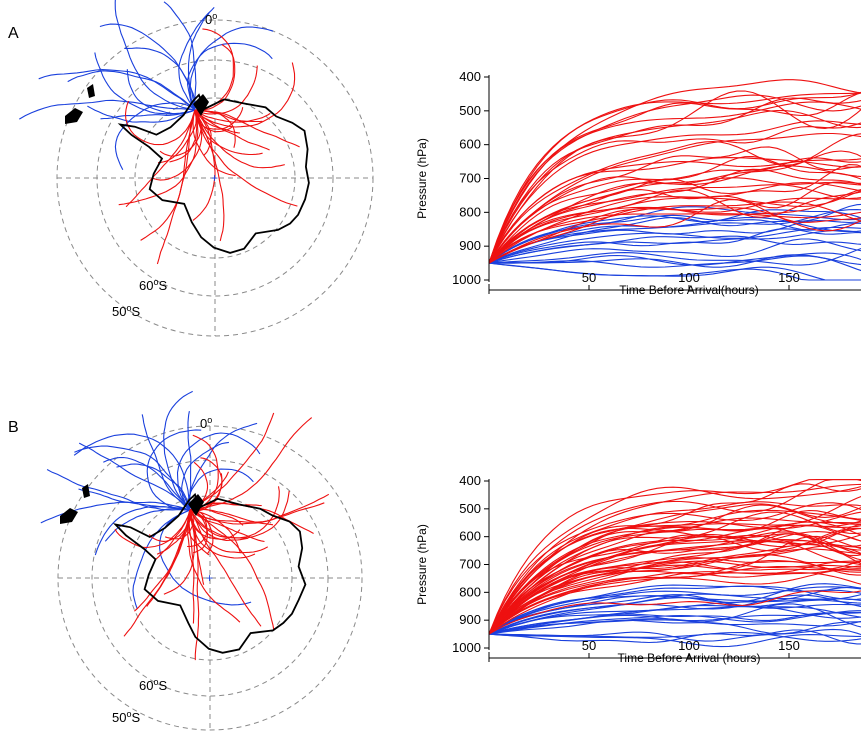 The height and width of the screenshot is (731, 861). I want to click on map-grid-b, so click(210, 578).